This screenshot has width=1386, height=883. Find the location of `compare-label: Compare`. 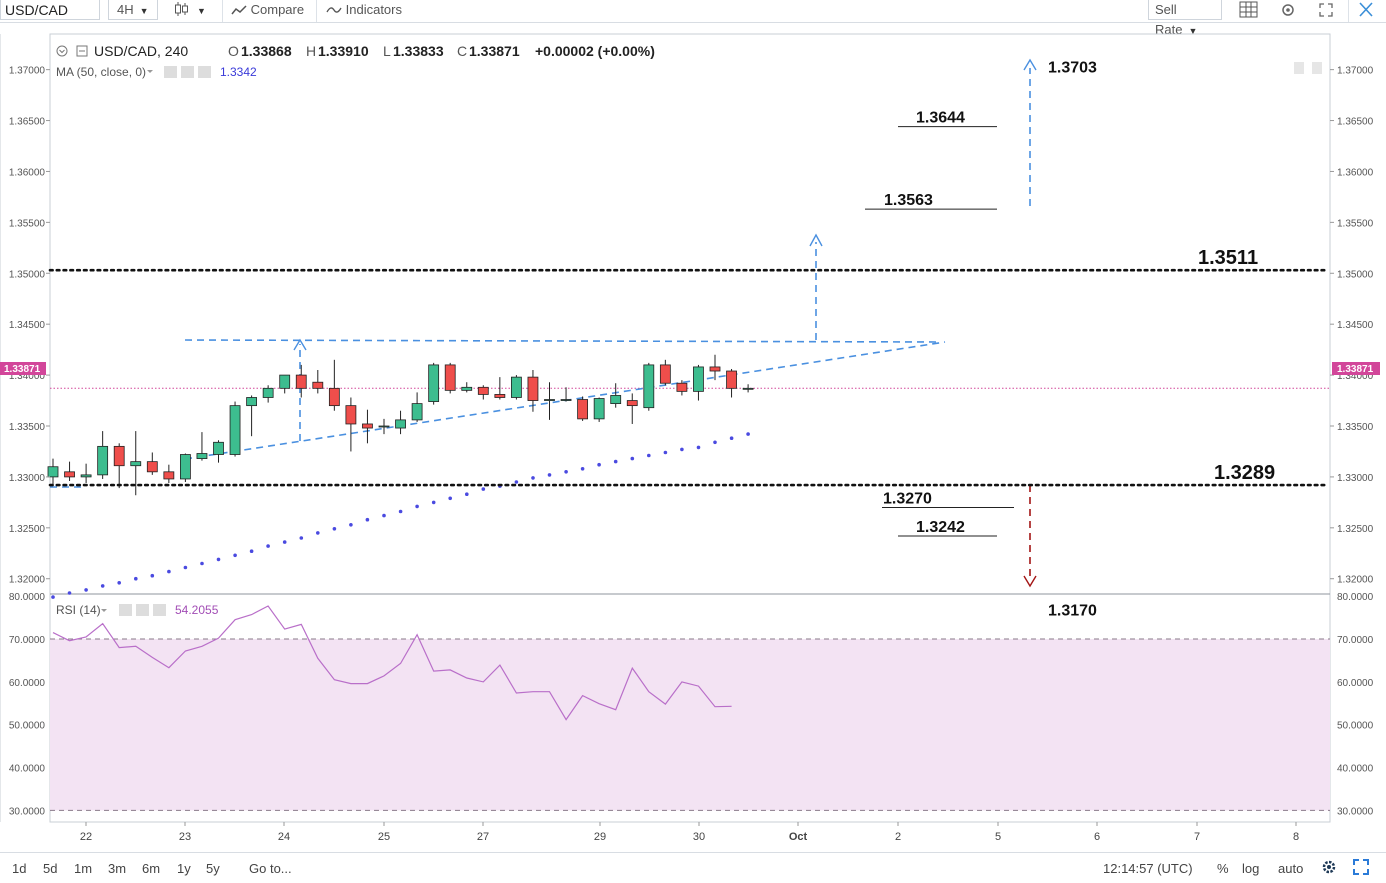

compare-label: Compare is located at coordinates (277, 9).